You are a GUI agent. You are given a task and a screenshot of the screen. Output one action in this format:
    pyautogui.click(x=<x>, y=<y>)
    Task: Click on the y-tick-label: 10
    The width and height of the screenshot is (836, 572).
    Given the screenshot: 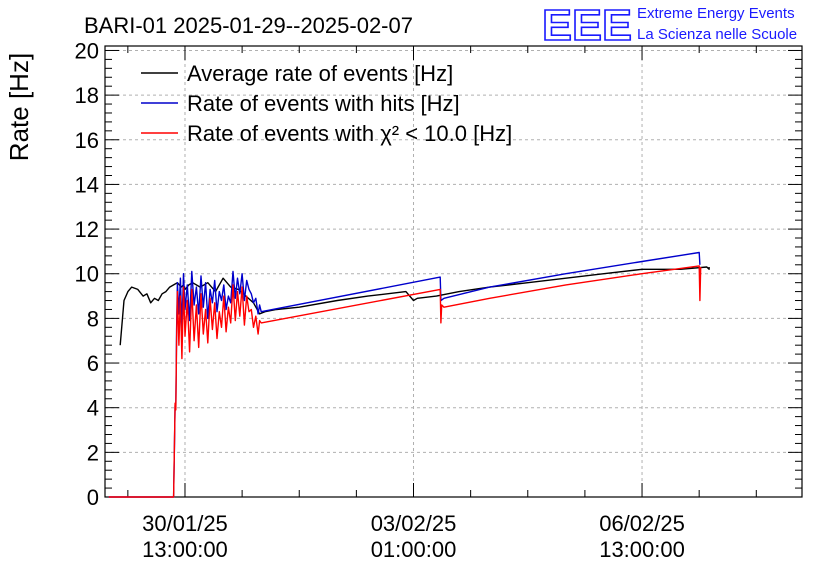 What is the action you would take?
    pyautogui.click(x=87, y=274)
    